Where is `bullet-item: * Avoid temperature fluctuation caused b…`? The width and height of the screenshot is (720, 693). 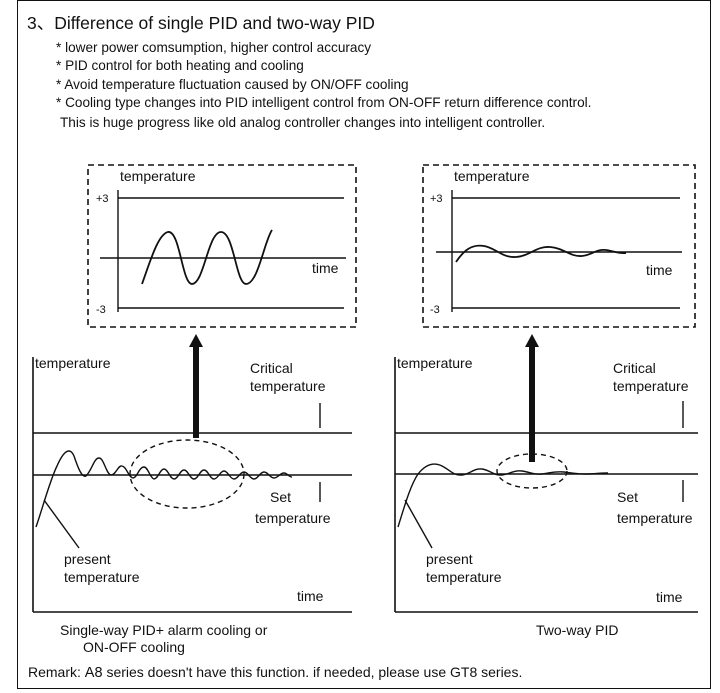 bullet-item: * Avoid temperature fluctuation caused b… is located at coordinates (232, 84).